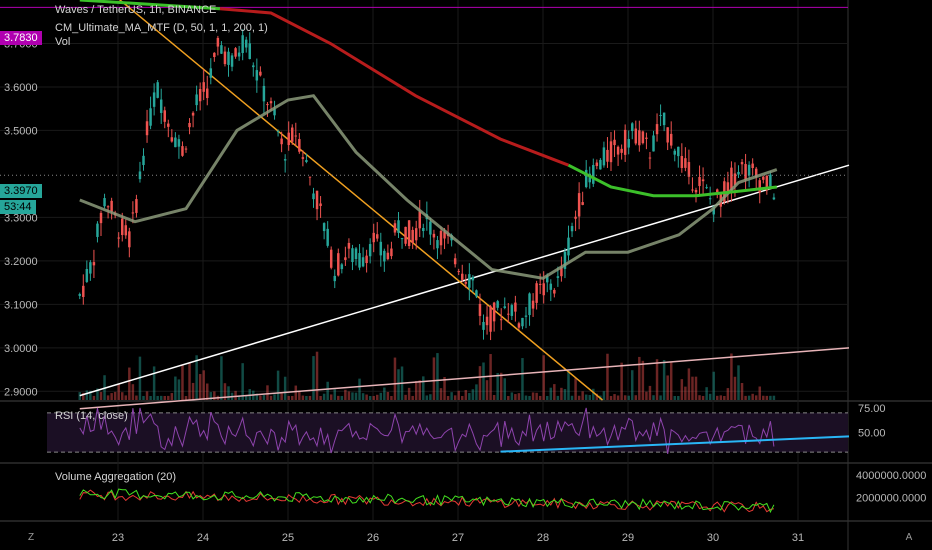 This screenshot has height=550, width=932. I want to click on time-axis-tick: 23, so click(118, 538).